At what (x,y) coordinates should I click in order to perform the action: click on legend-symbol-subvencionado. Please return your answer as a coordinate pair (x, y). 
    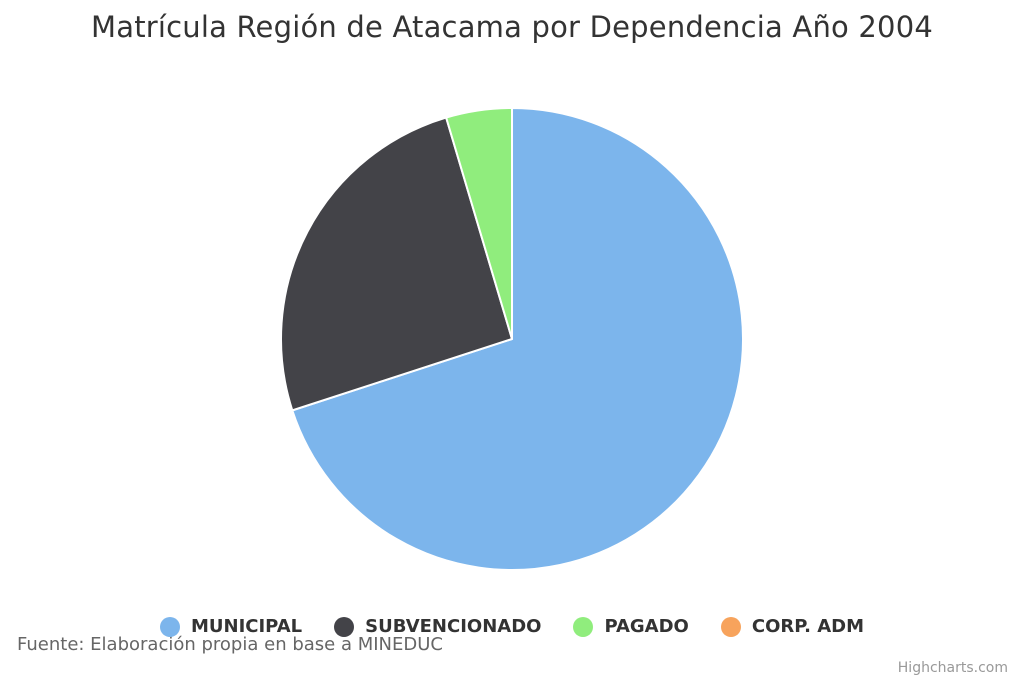
    Looking at the image, I should click on (344, 626).